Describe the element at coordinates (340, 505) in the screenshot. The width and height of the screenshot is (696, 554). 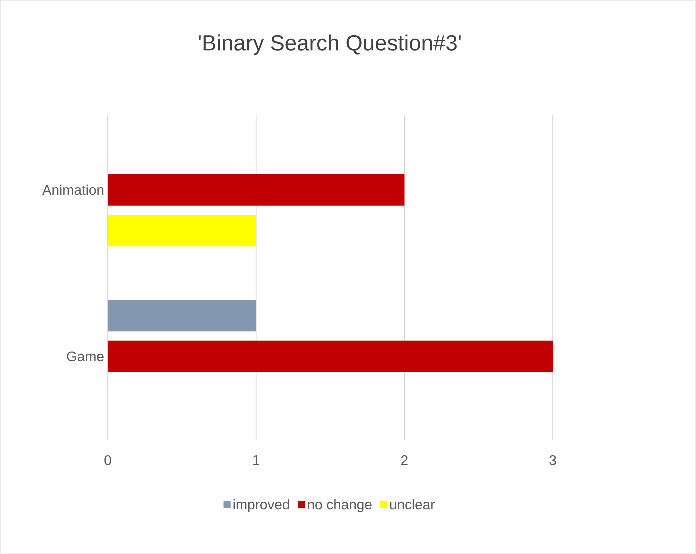
I see `legend-label: no change` at that location.